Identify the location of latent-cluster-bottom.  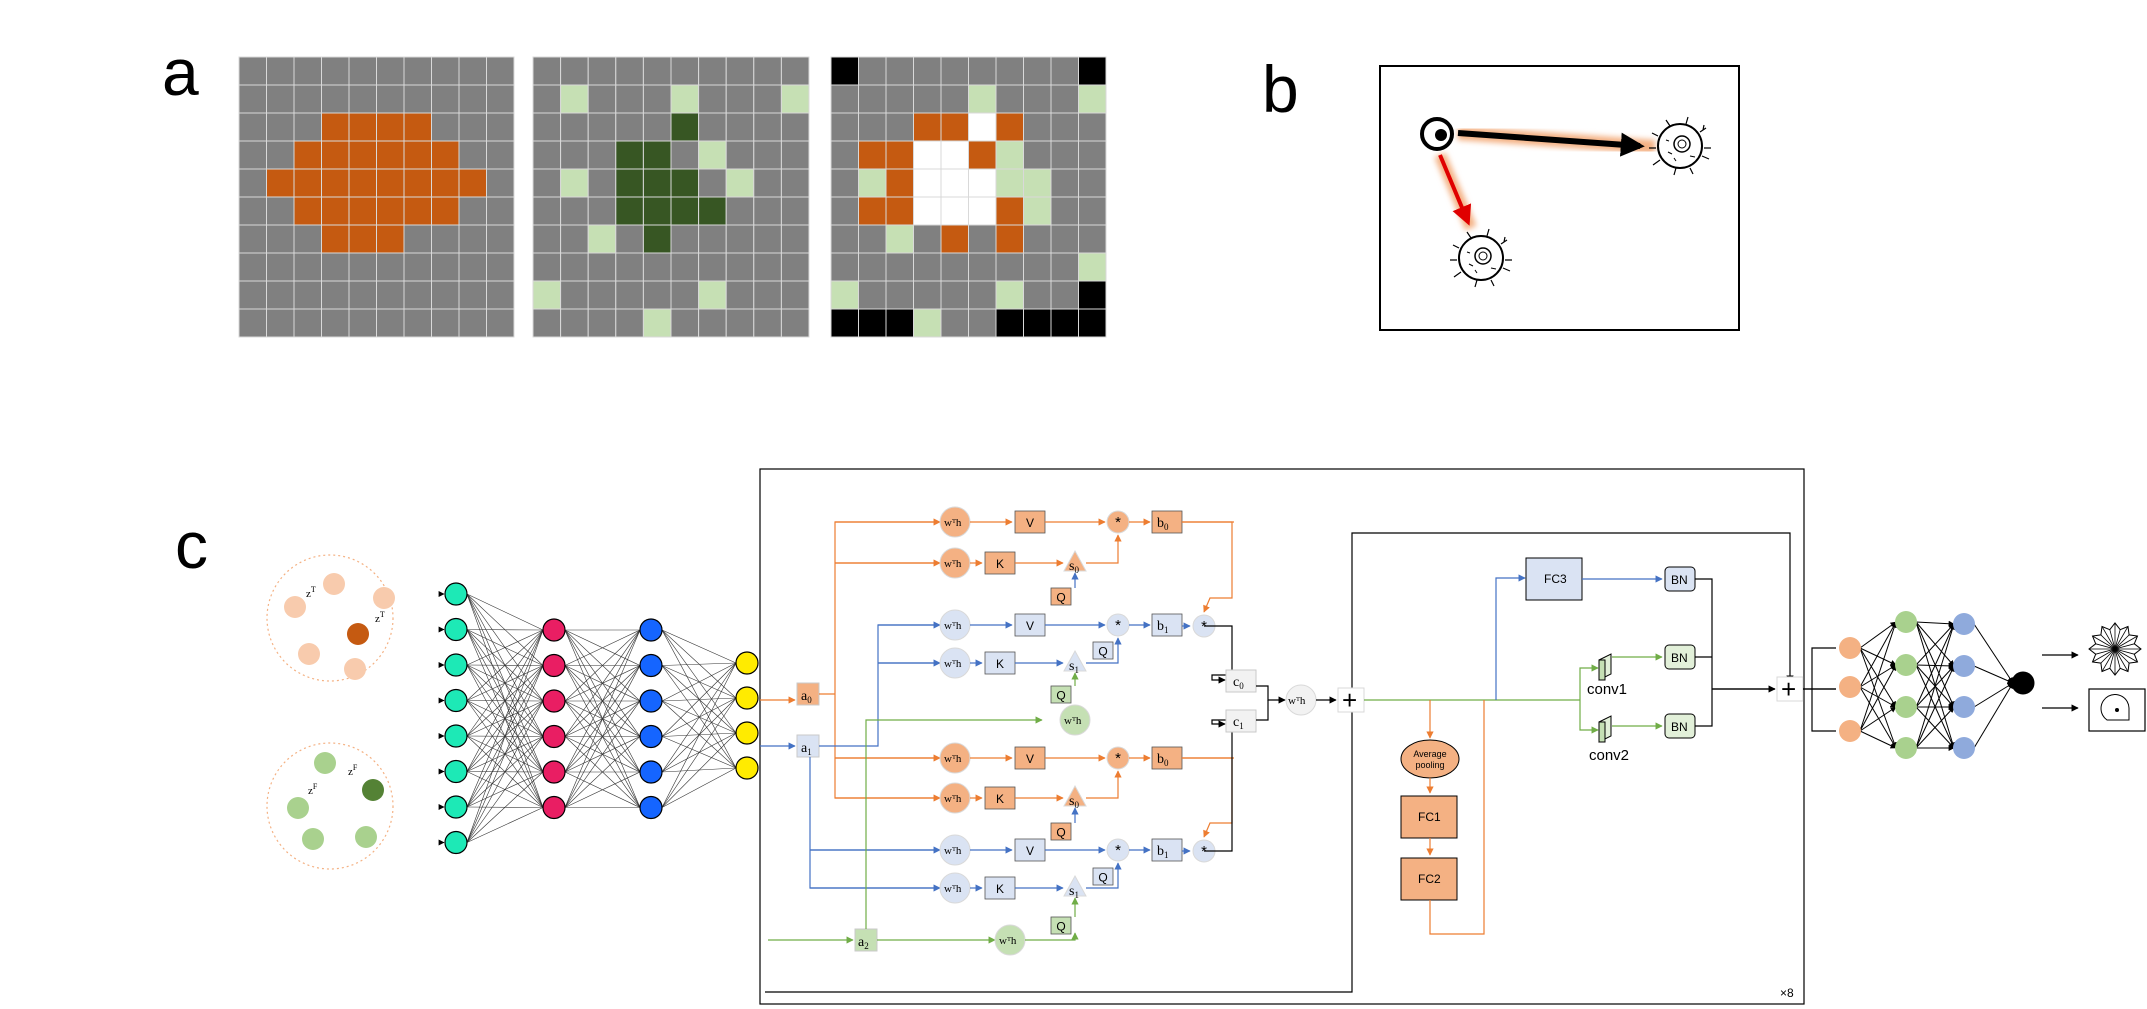
(330, 806).